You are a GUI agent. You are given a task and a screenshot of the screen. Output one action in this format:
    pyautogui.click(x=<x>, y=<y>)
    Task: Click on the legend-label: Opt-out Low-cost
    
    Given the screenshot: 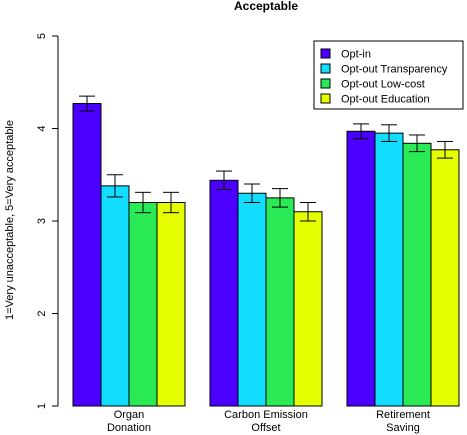 What is the action you would take?
    pyautogui.click(x=383, y=85)
    